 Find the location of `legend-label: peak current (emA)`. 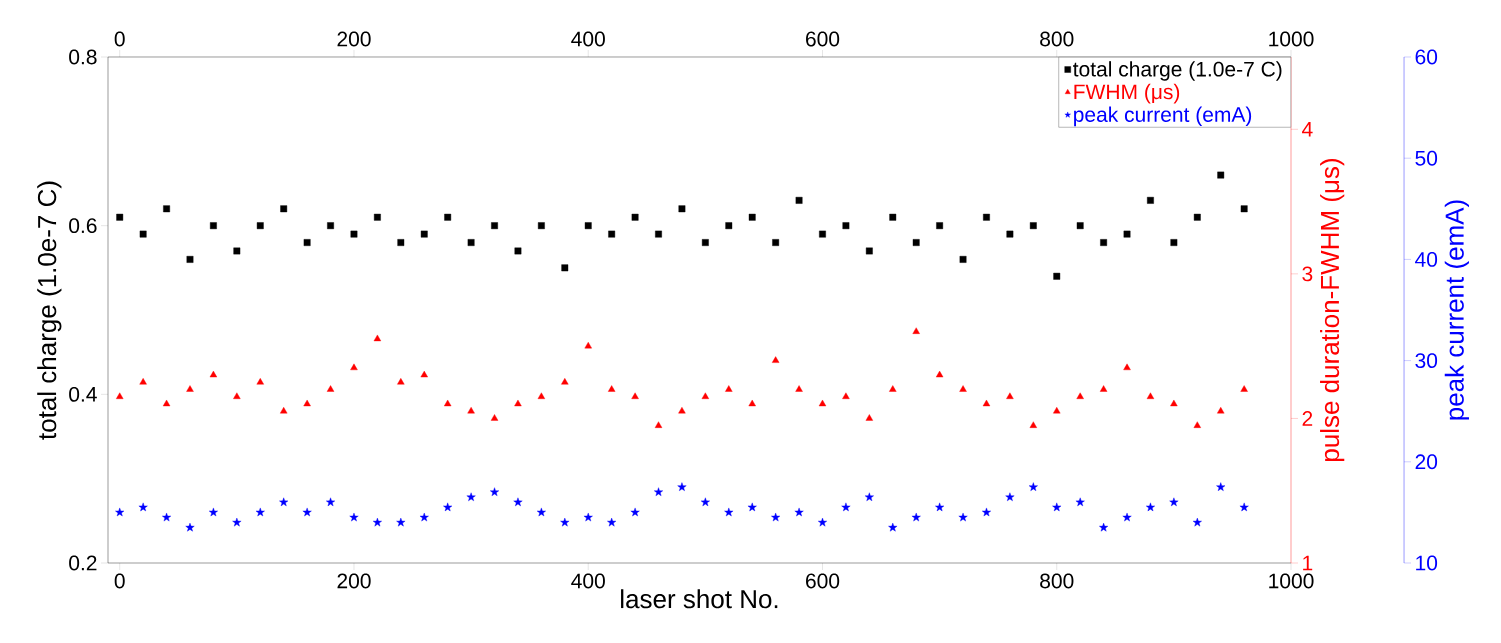

legend-label: peak current (emA) is located at coordinates (1163, 116).